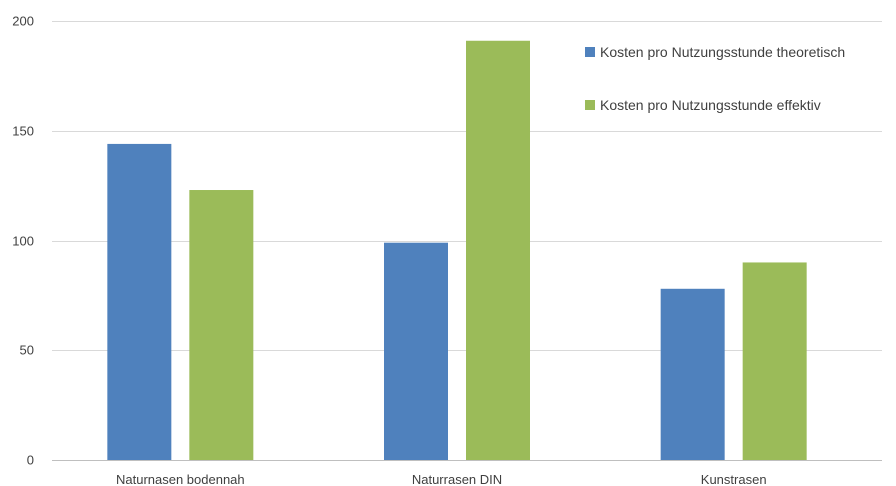 The height and width of the screenshot is (486, 896). Describe the element at coordinates (734, 479) in the screenshot. I see `x-category-label: Kunstrasen` at that location.